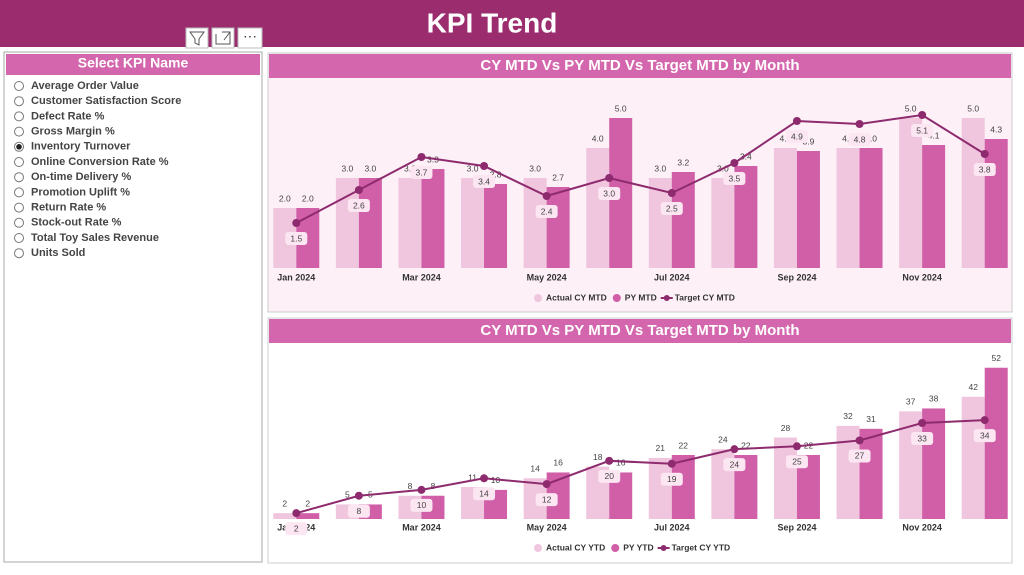  I want to click on data-label: 3.4, so click(484, 181).